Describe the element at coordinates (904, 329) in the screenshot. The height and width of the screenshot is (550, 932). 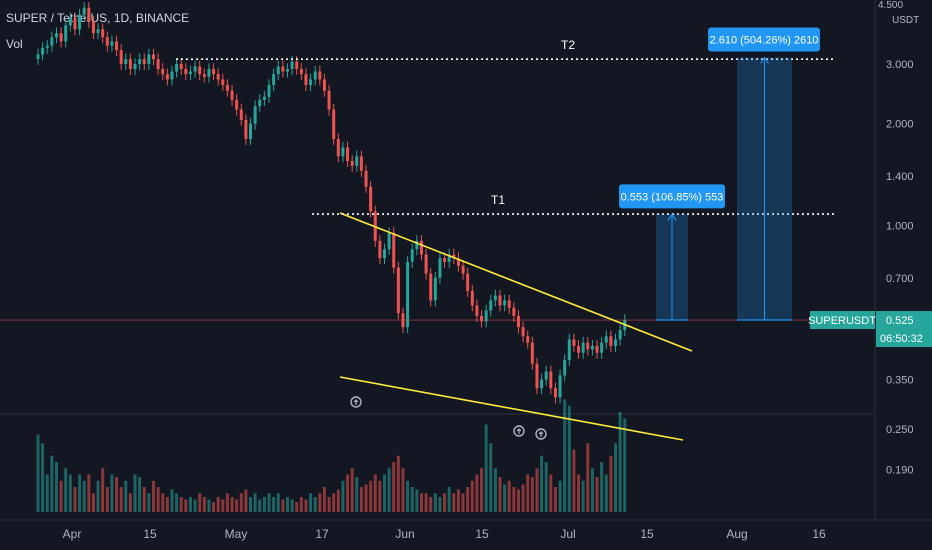
I see `current-price-badge` at that location.